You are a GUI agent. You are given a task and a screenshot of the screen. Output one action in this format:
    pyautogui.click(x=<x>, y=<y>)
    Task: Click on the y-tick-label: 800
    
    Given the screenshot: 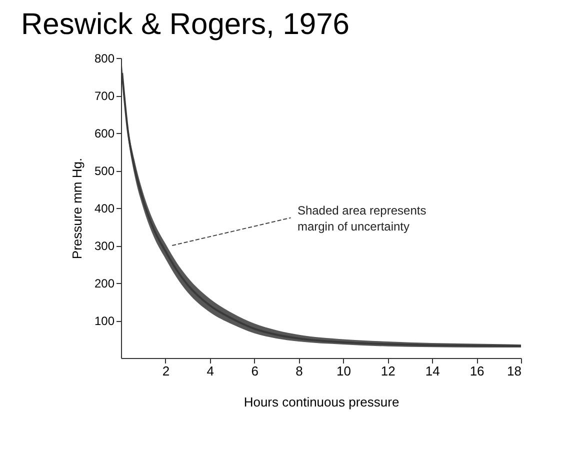 What is the action you would take?
    pyautogui.click(x=104, y=59)
    